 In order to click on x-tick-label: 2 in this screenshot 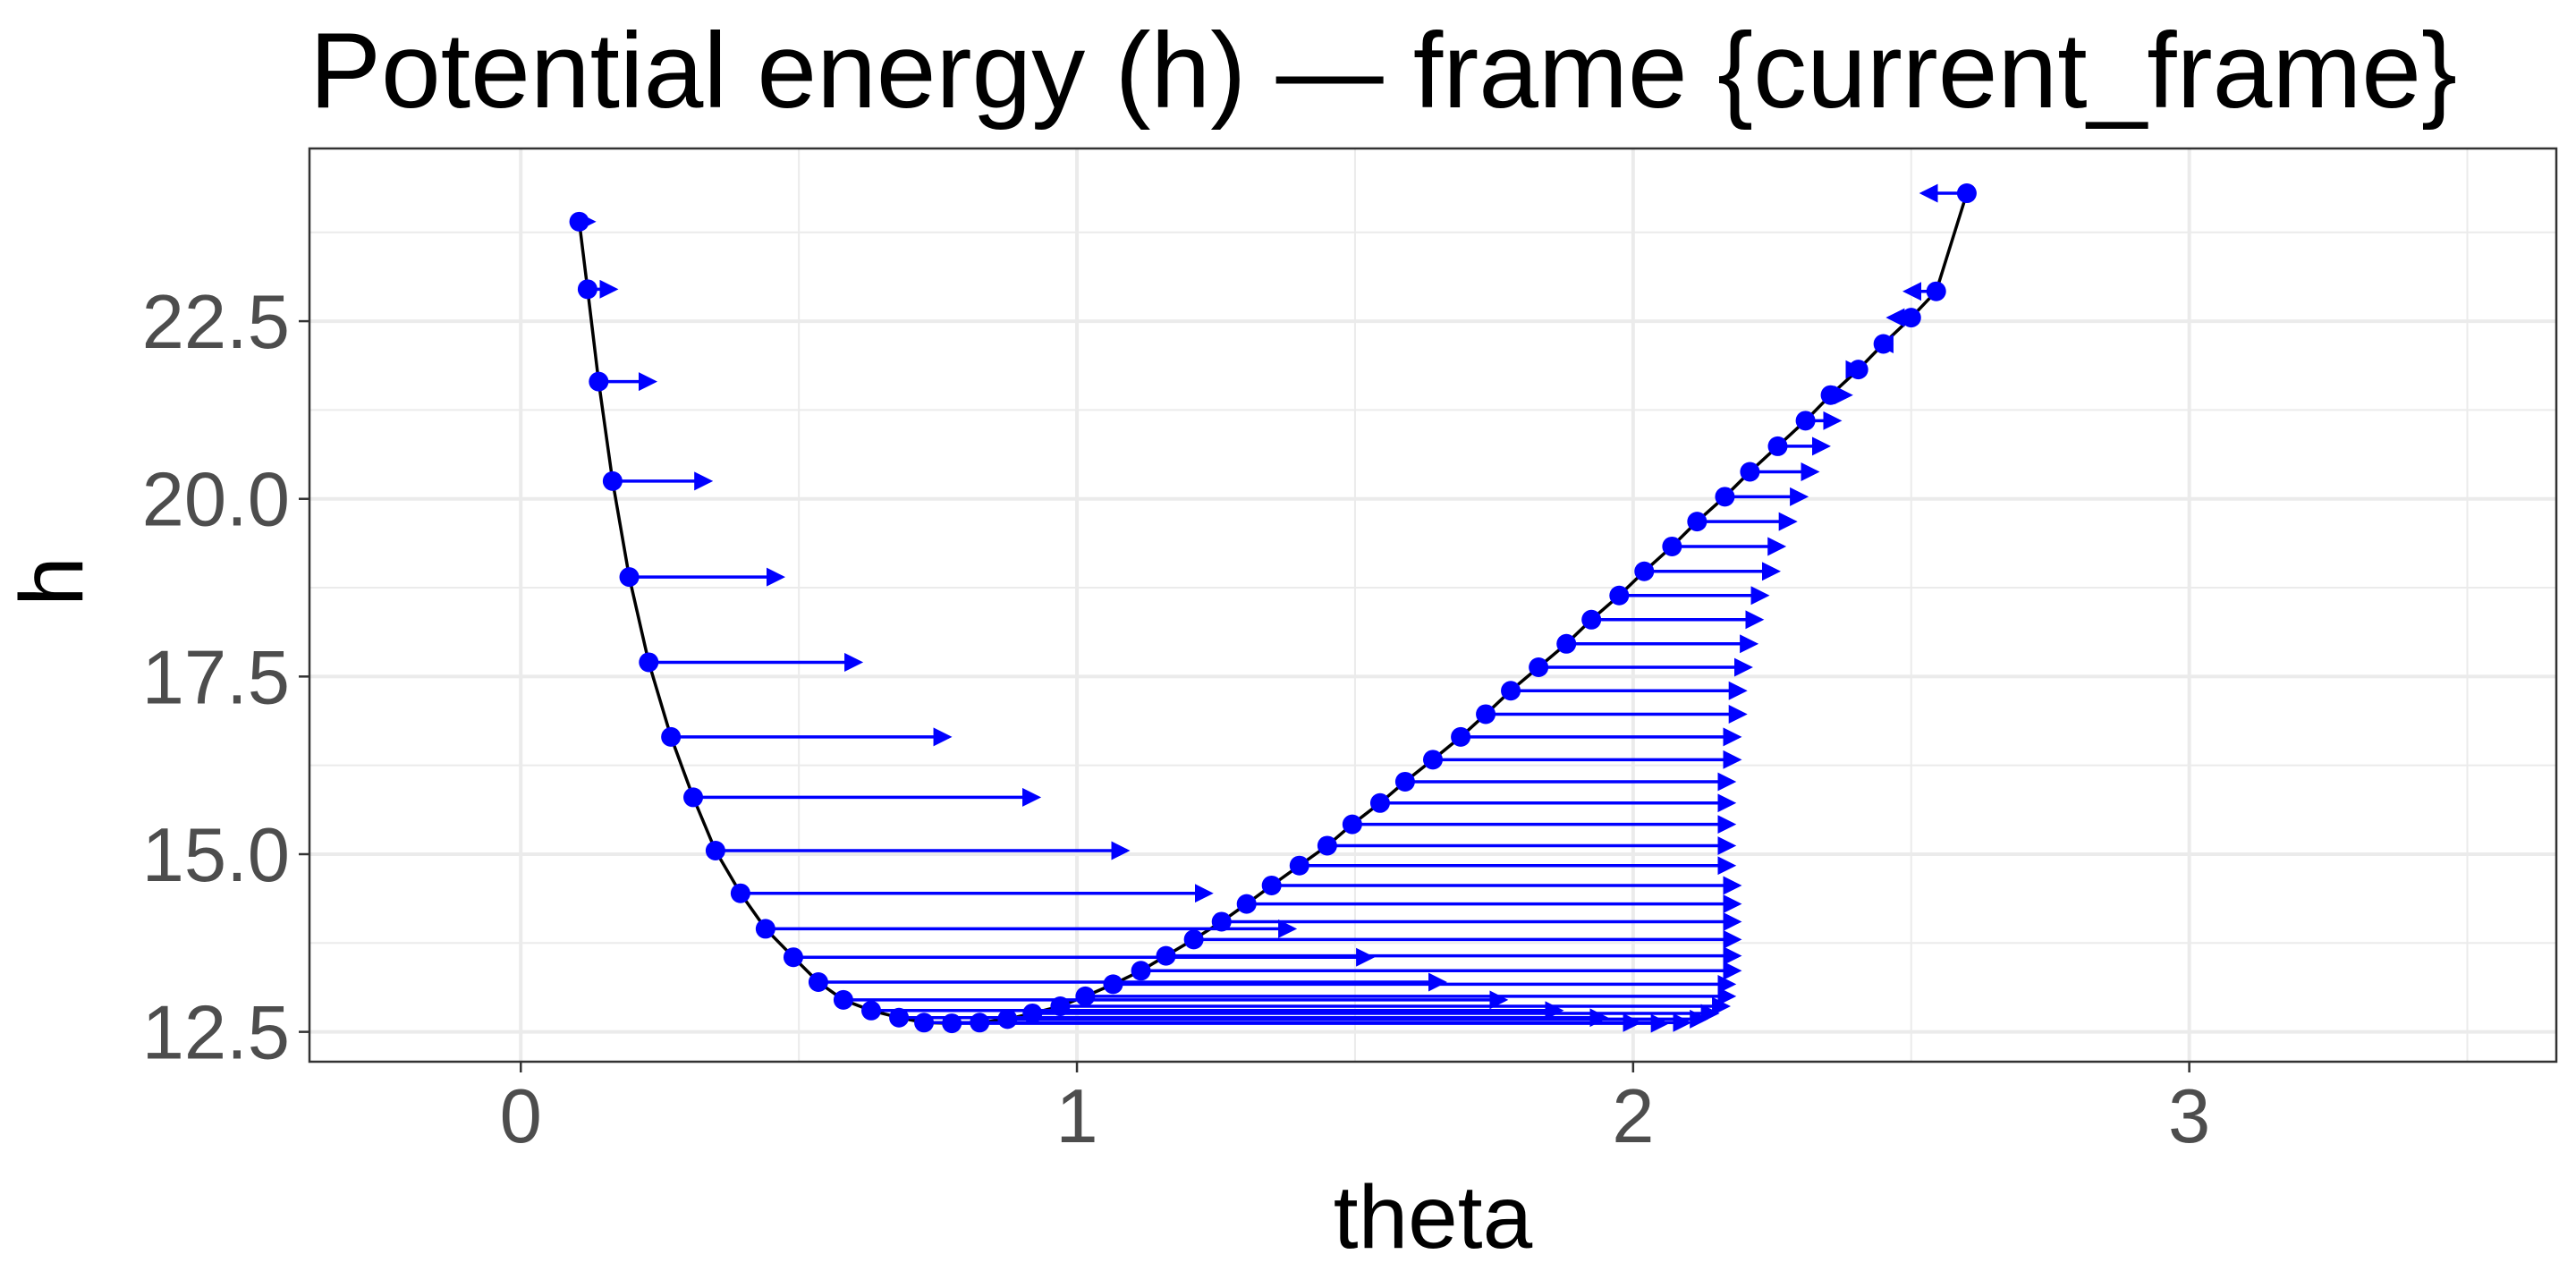, I will do `click(1633, 1116)`.